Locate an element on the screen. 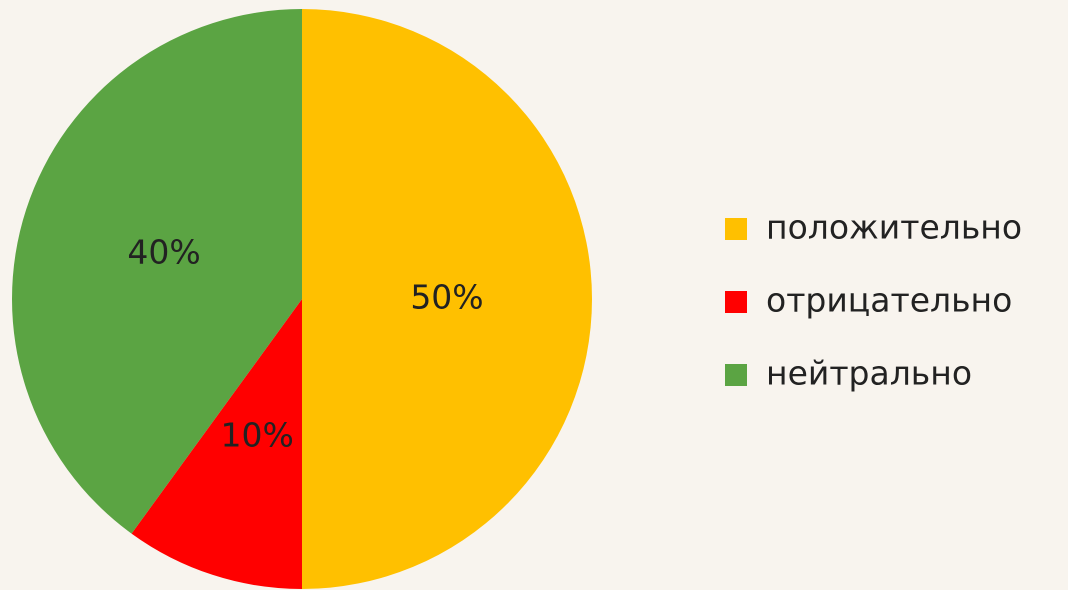  legend-label: отрицательно is located at coordinates (889, 300).